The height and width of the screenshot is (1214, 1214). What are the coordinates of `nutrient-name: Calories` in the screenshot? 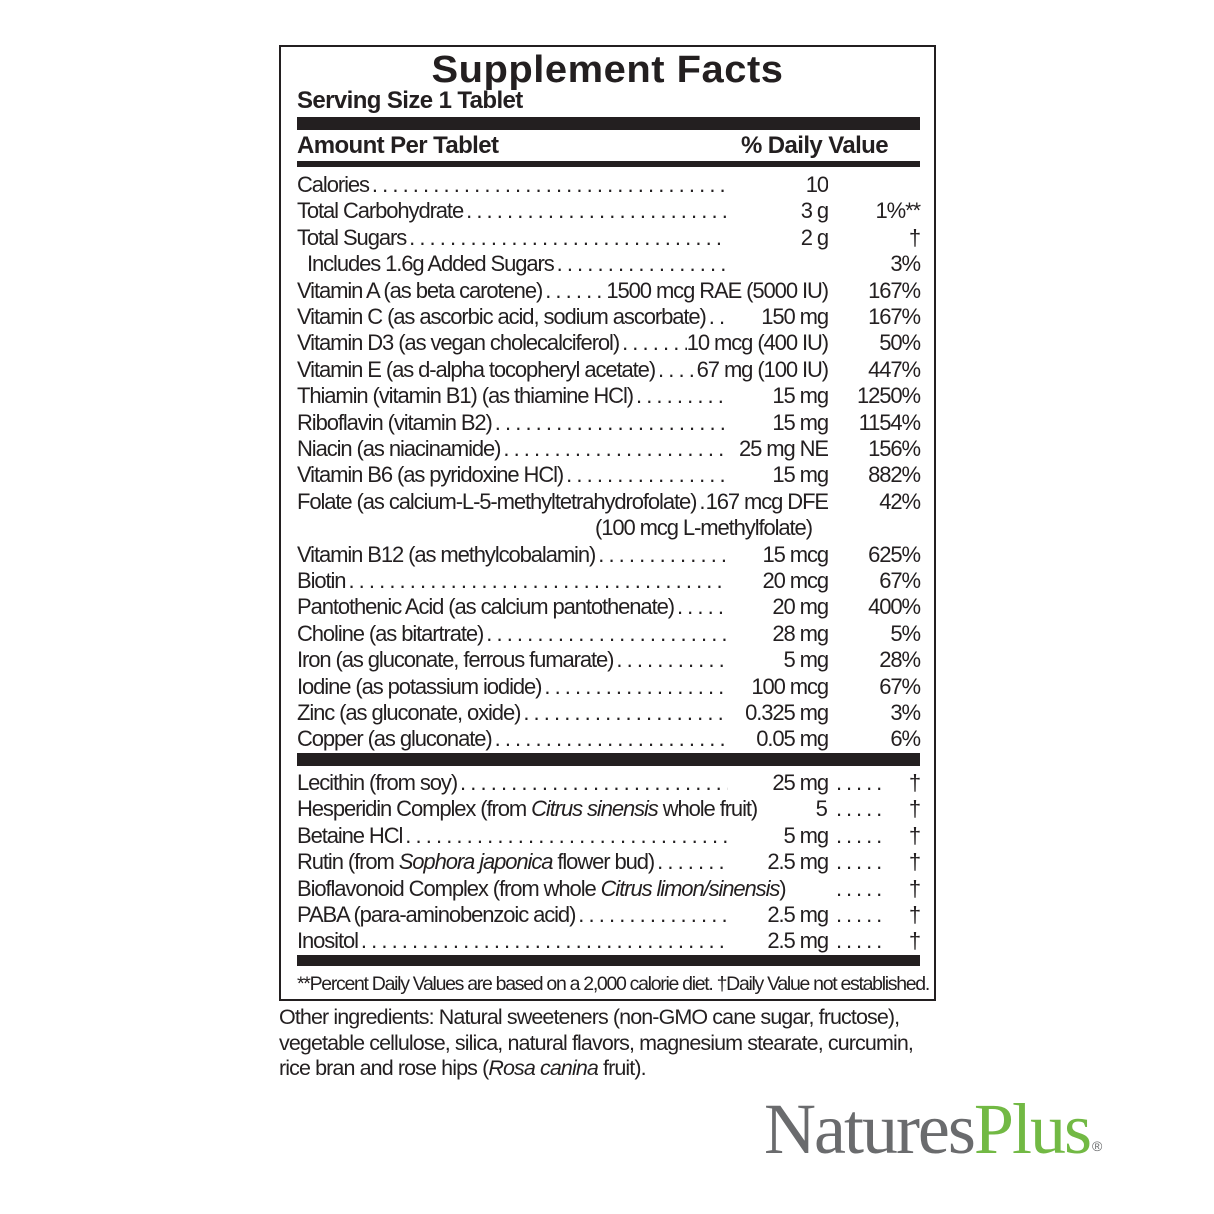 It's located at (333, 185).